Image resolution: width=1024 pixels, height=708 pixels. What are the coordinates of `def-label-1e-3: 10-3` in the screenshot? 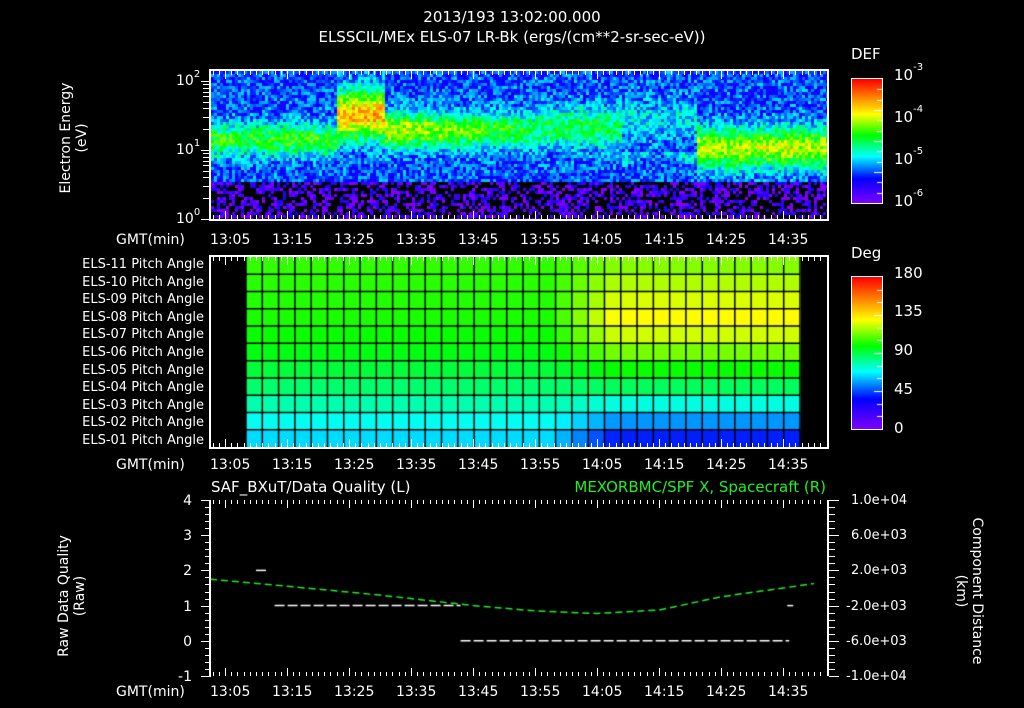 It's located at (908, 73).